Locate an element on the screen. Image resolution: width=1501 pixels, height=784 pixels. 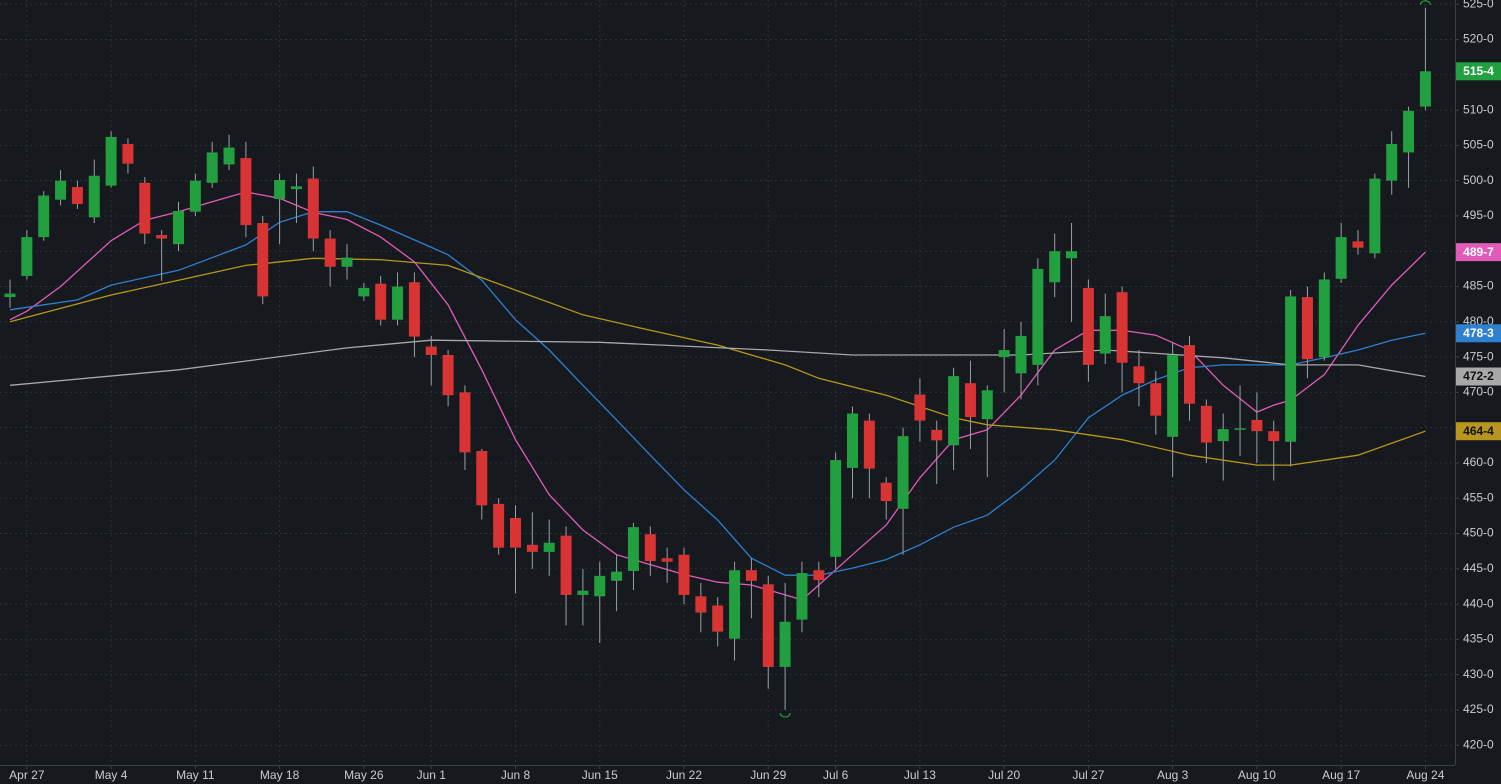
x-tick-label: Apr 27 is located at coordinates (27, 775).